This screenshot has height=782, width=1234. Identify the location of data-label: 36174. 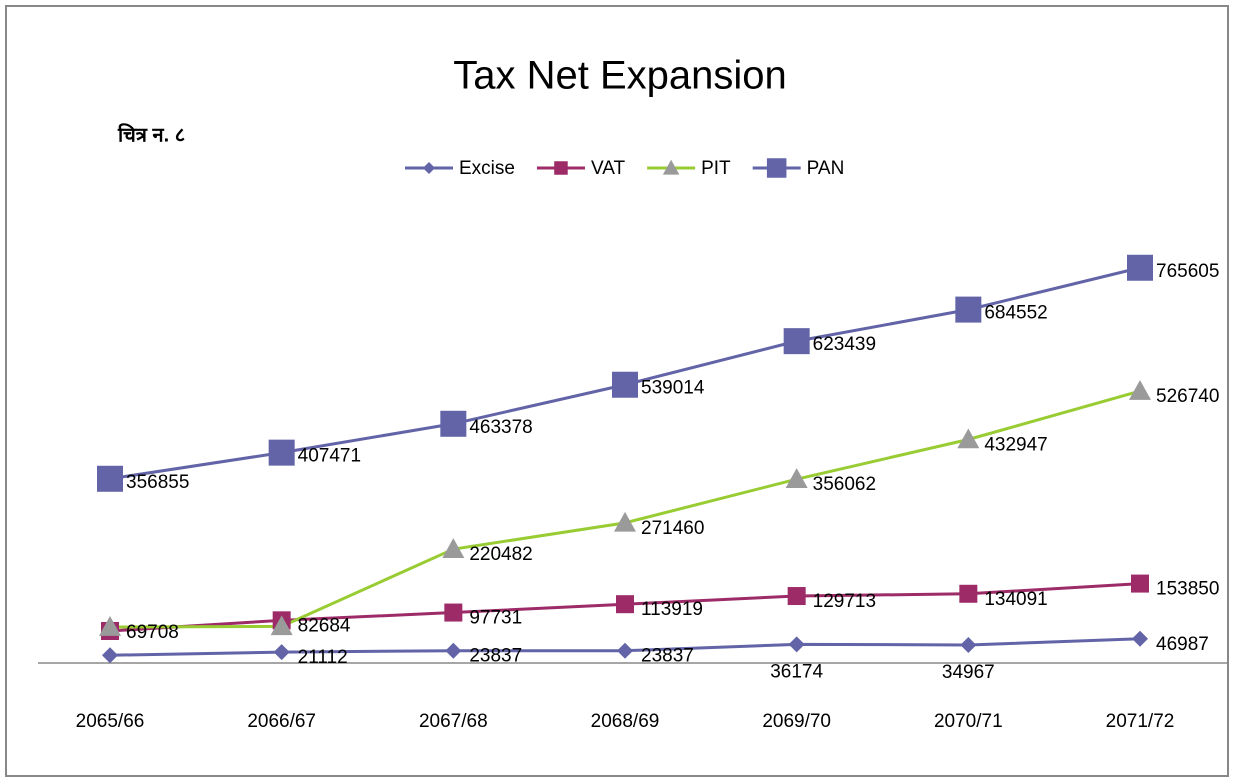
(796, 671).